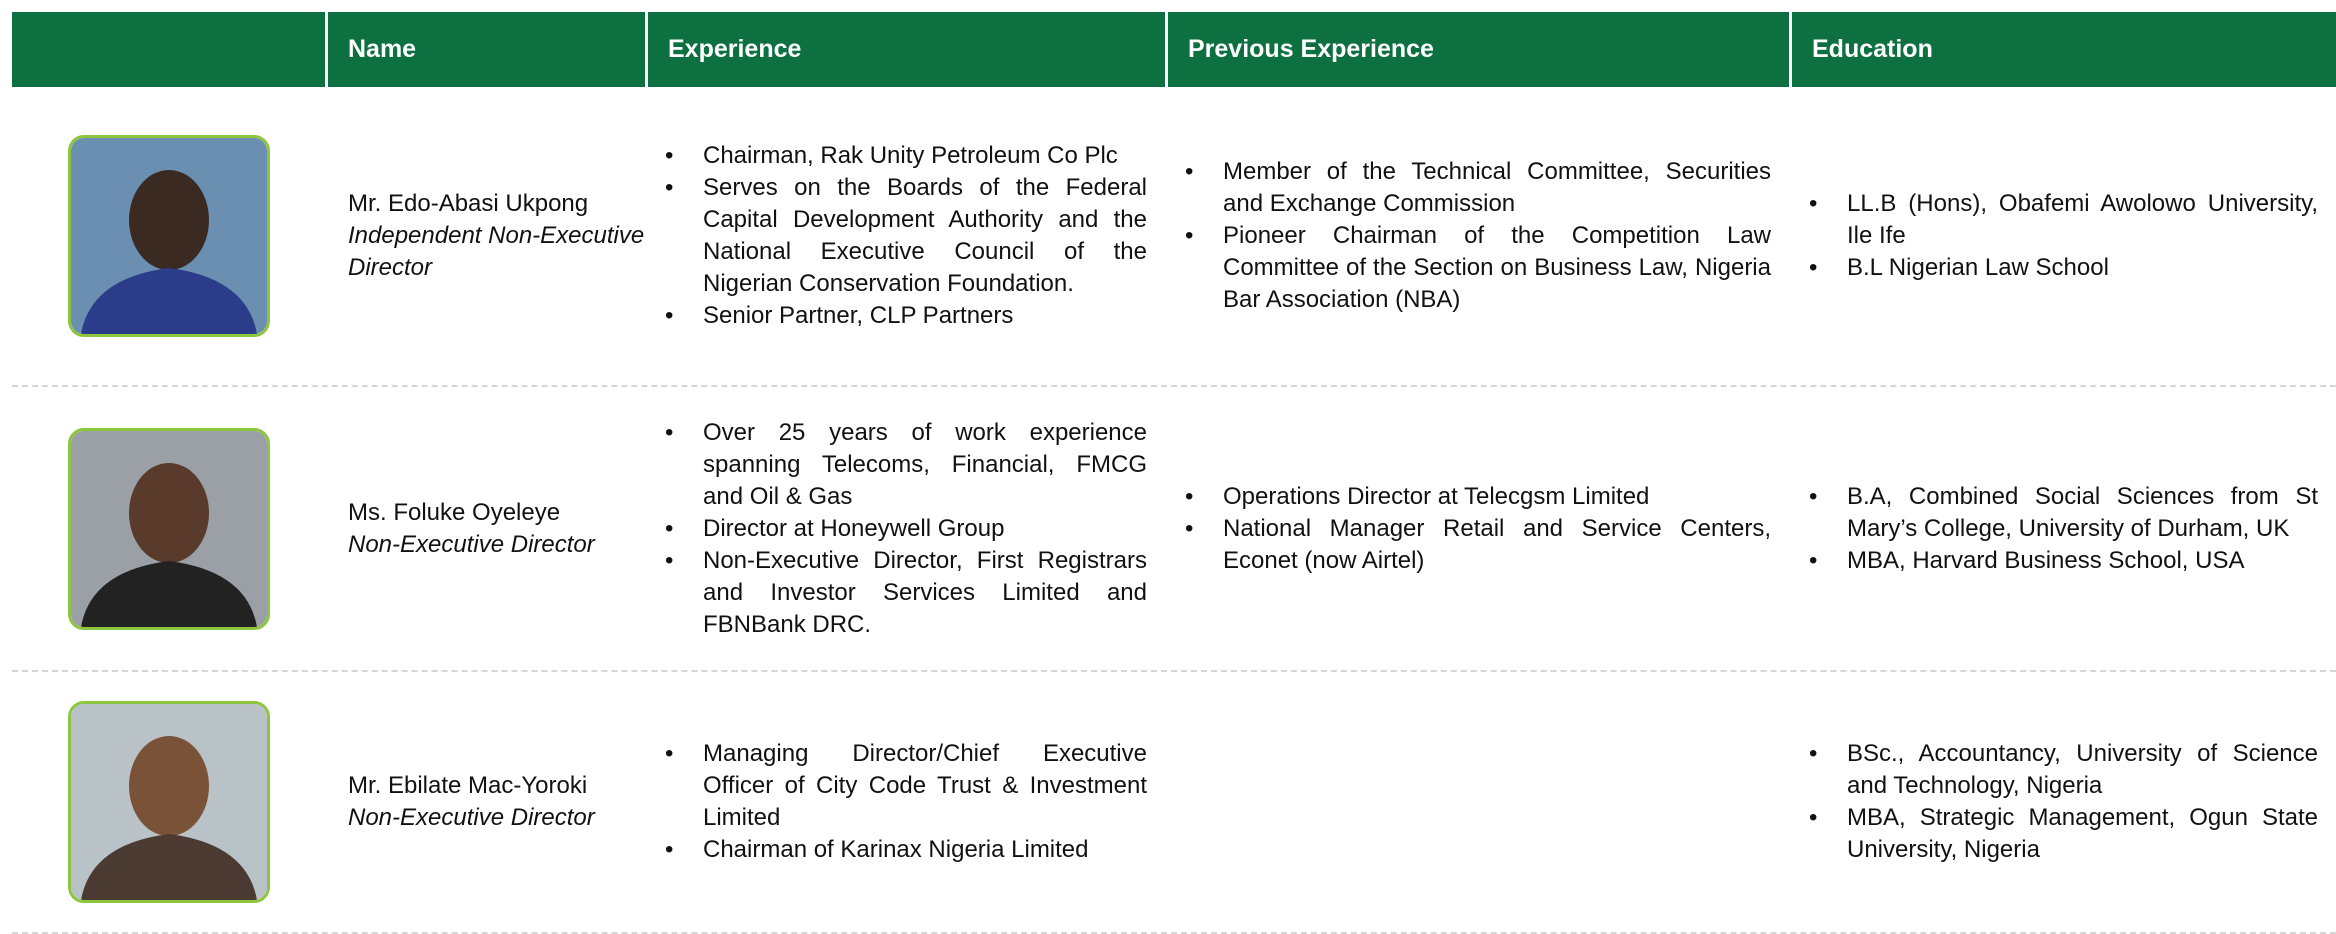 This screenshot has width=2336, height=934. Describe the element at coordinates (496, 251) in the screenshot. I see `person-role: Independent Non-Executive Director` at that location.